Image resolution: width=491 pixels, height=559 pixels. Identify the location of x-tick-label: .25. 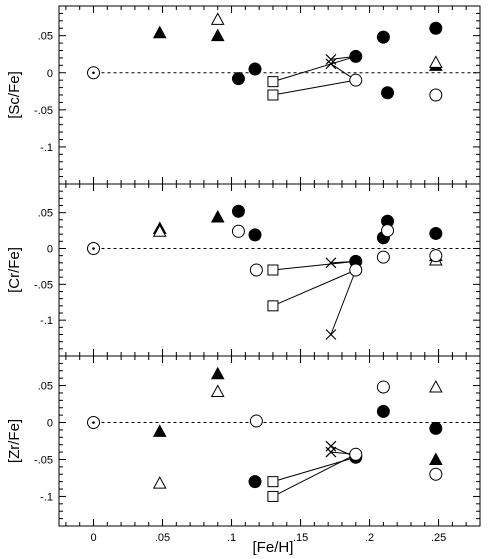
(438, 538).